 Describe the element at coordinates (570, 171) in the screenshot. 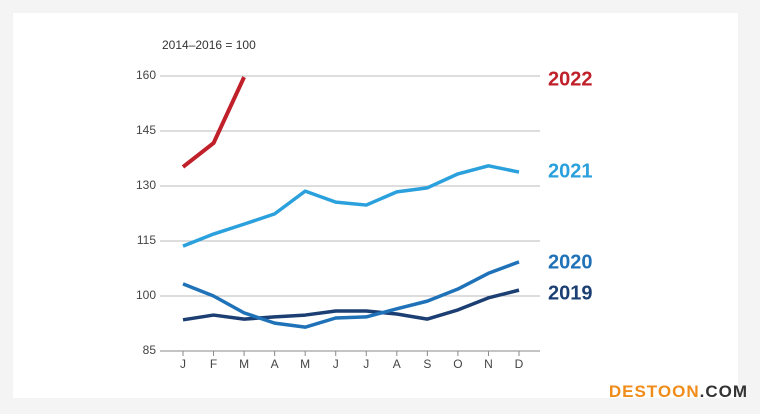

I see `series-label: 2021` at that location.